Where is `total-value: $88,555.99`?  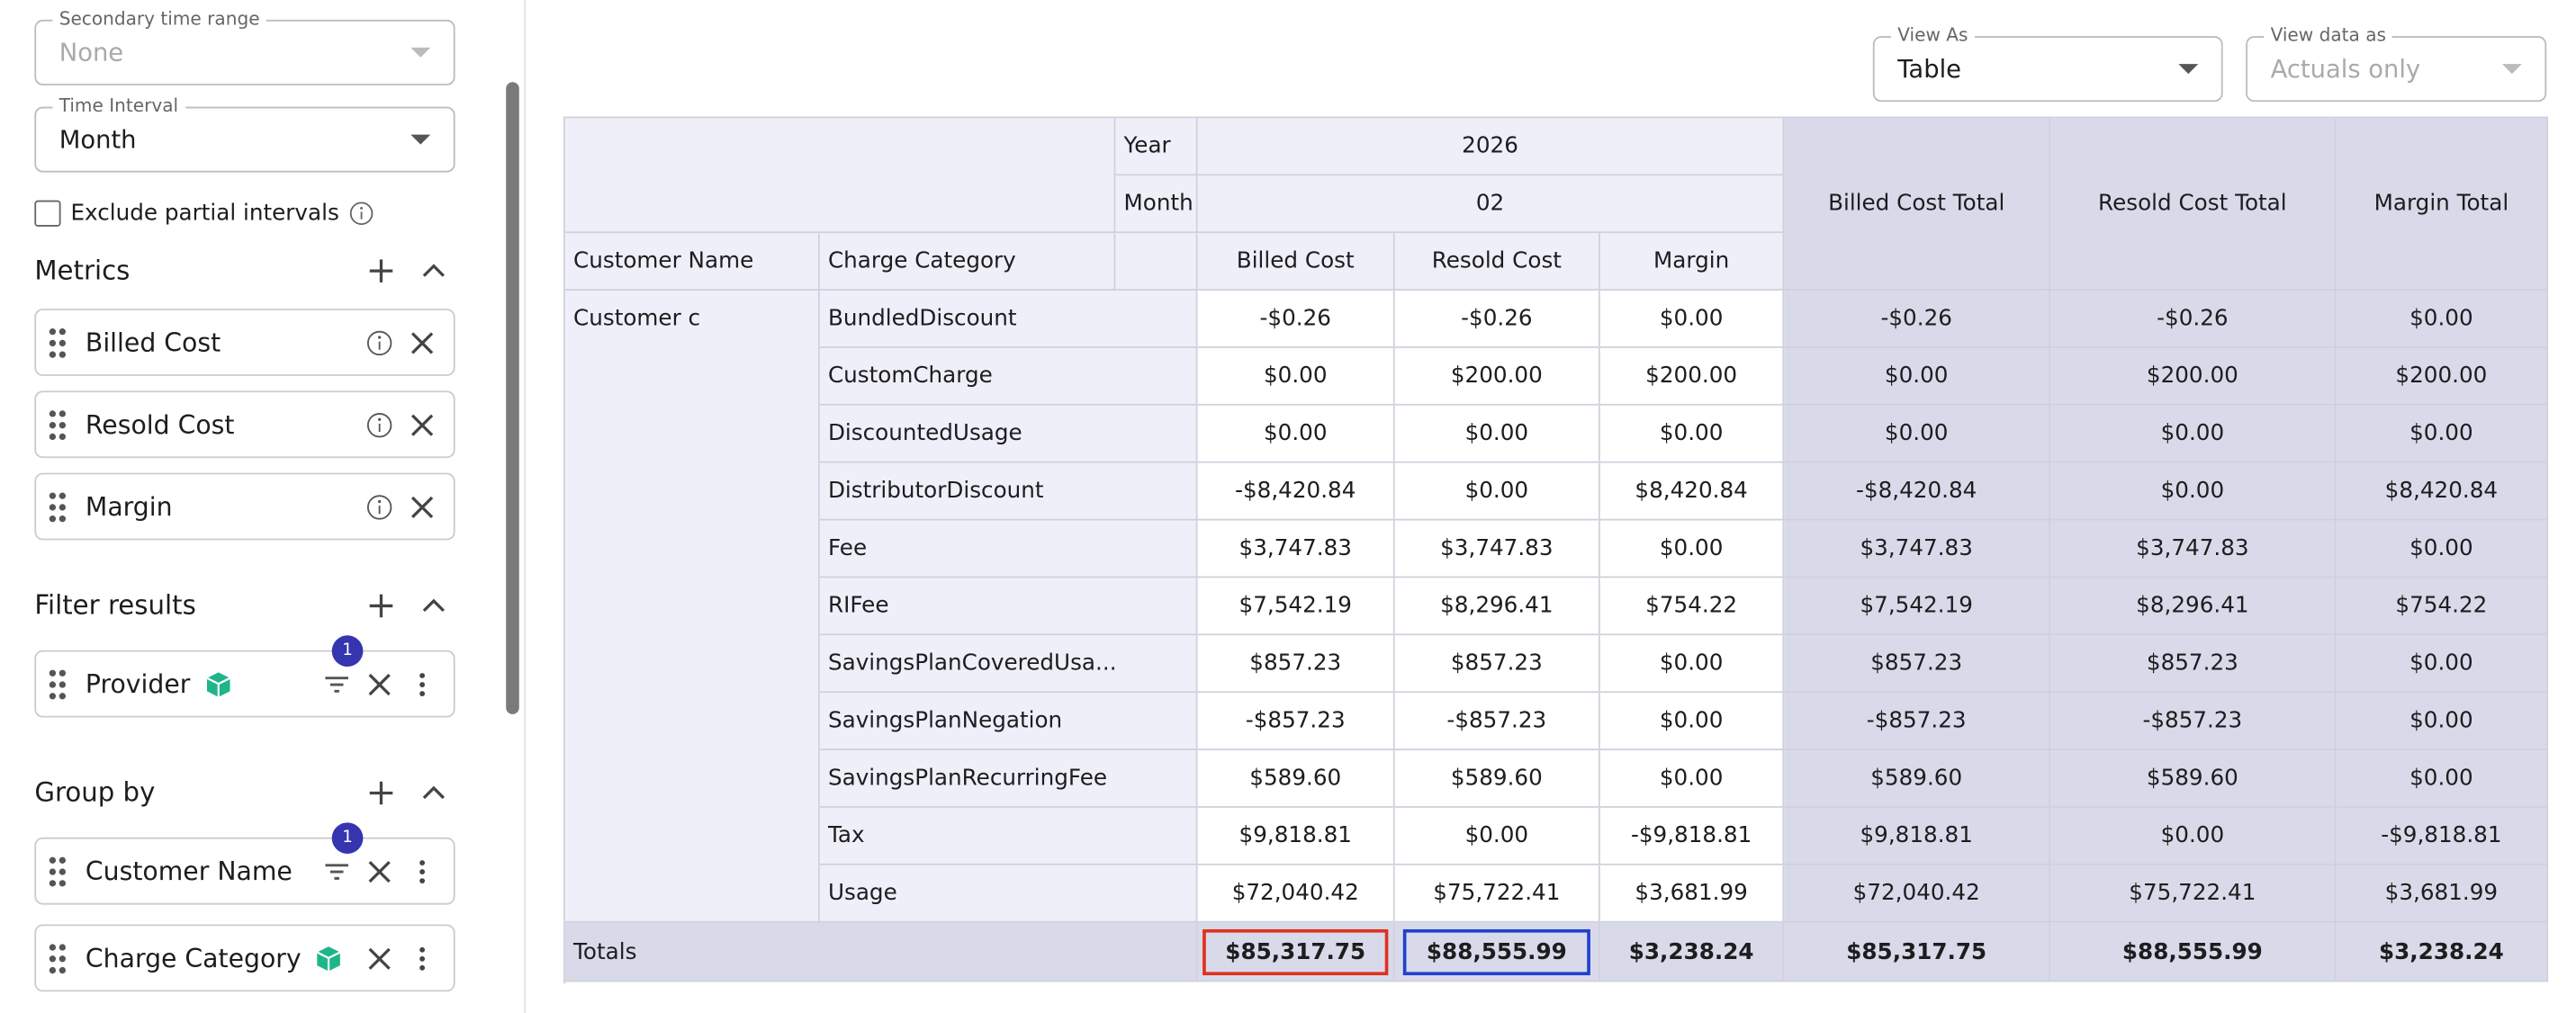
total-value: $88,555.99 is located at coordinates (2192, 951).